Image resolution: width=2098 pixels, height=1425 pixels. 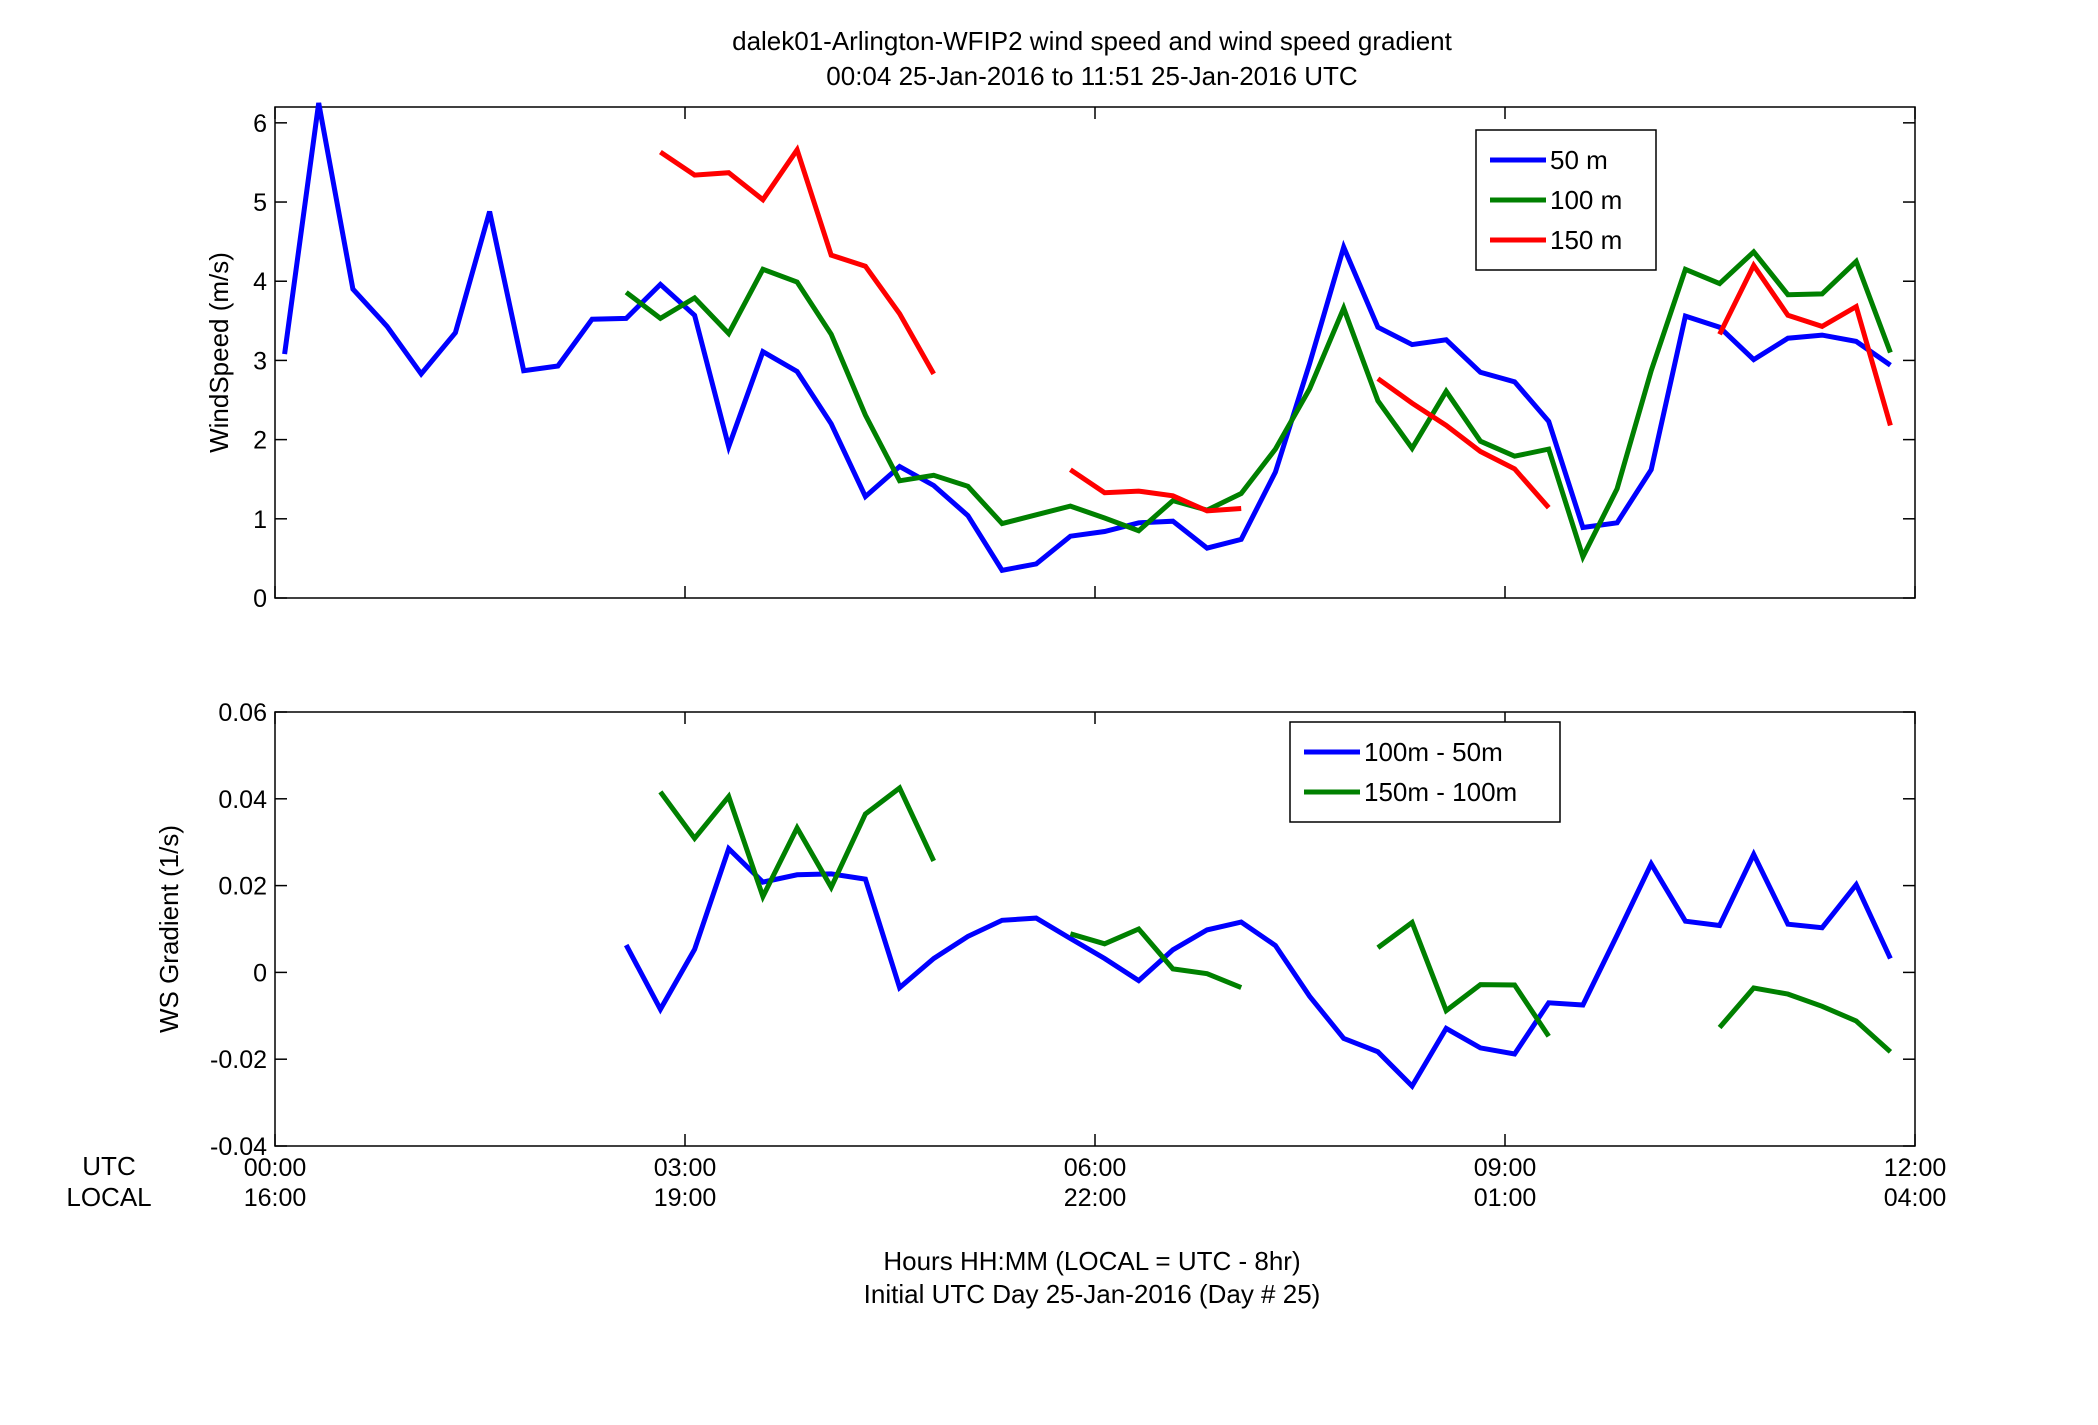 I want to click on utc-row-label: UTC, so click(x=108, y=1166).